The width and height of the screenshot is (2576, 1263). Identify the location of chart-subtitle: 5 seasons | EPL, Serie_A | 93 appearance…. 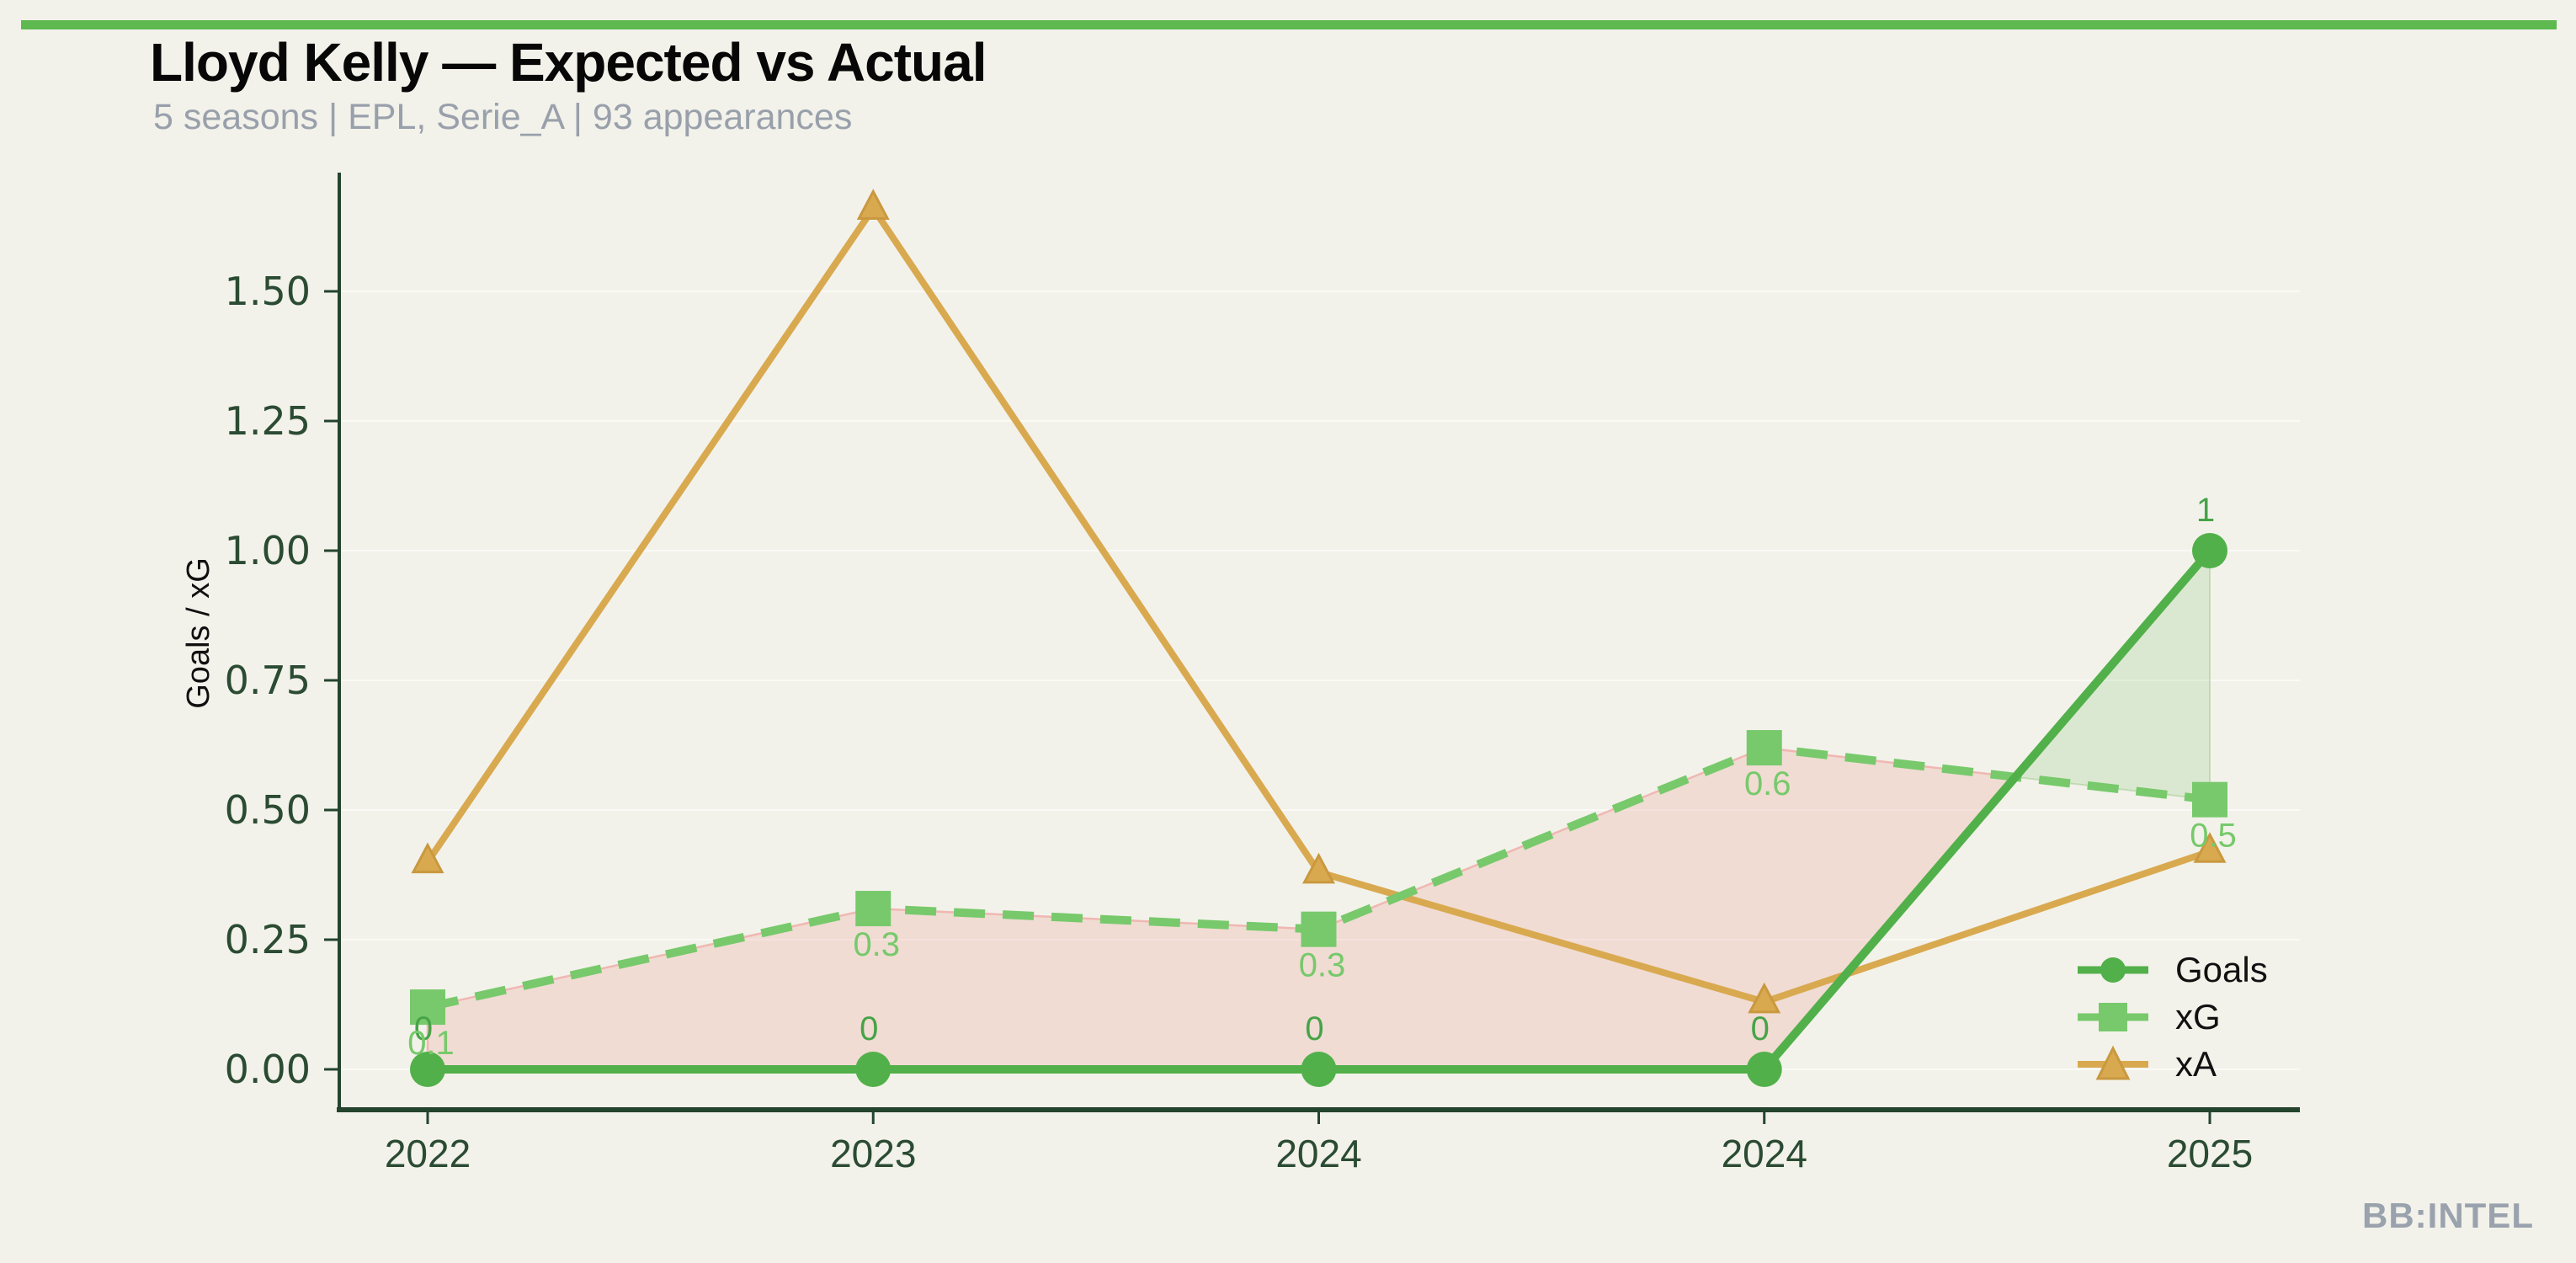
(503, 117).